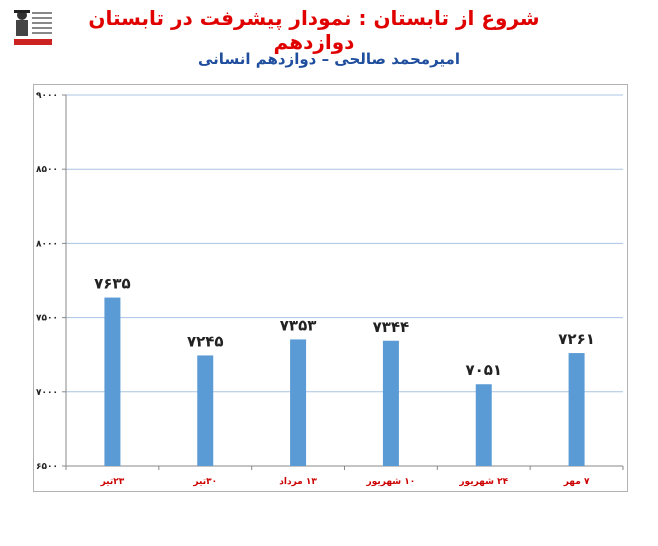 Image resolution: width=658 pixels, height=546 pixels. What do you see at coordinates (204, 482) in the screenshot?
I see `x-tick-label: ۳۰تیر` at bounding box center [204, 482].